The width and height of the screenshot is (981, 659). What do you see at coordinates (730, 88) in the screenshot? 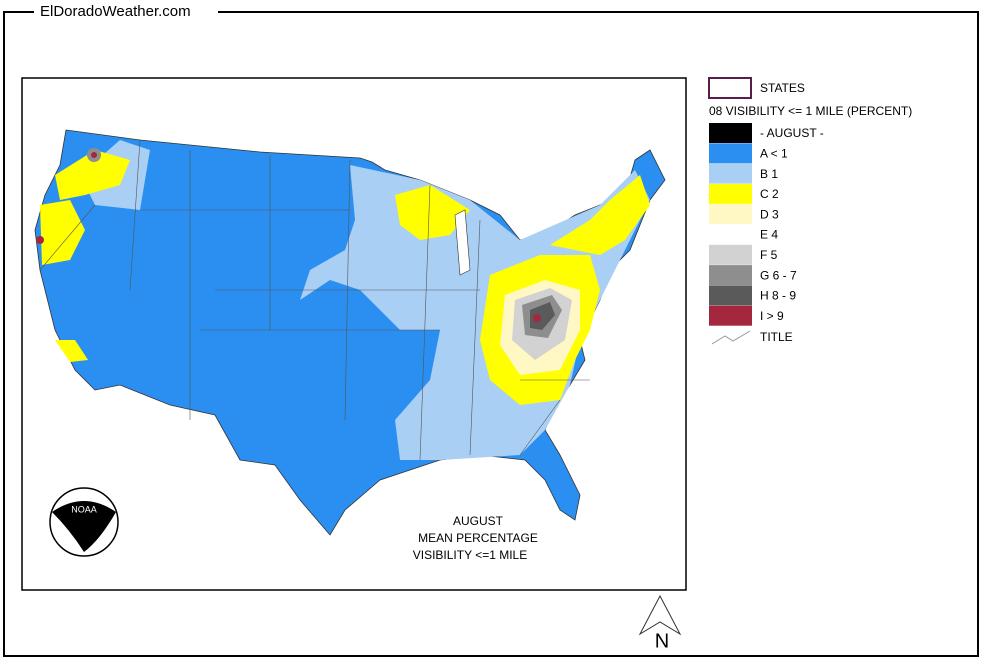
I see `states-swatch` at bounding box center [730, 88].